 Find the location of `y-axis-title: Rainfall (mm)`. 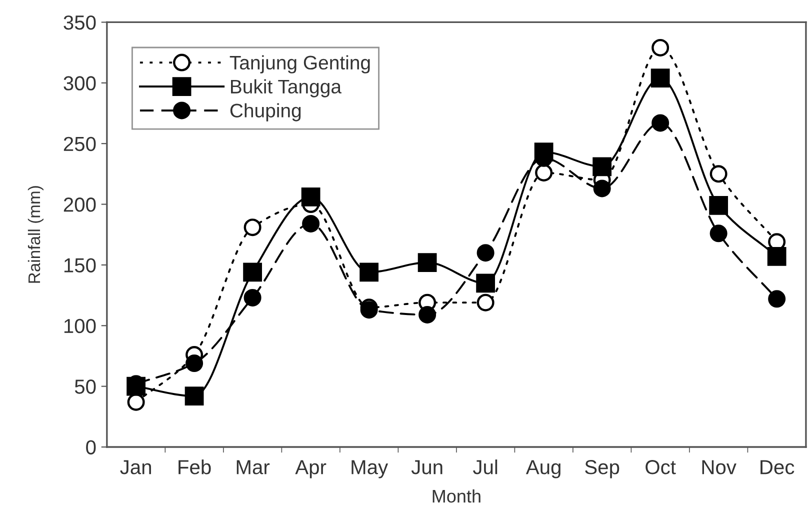

y-axis-title: Rainfall (mm) is located at coordinates (36, 234).